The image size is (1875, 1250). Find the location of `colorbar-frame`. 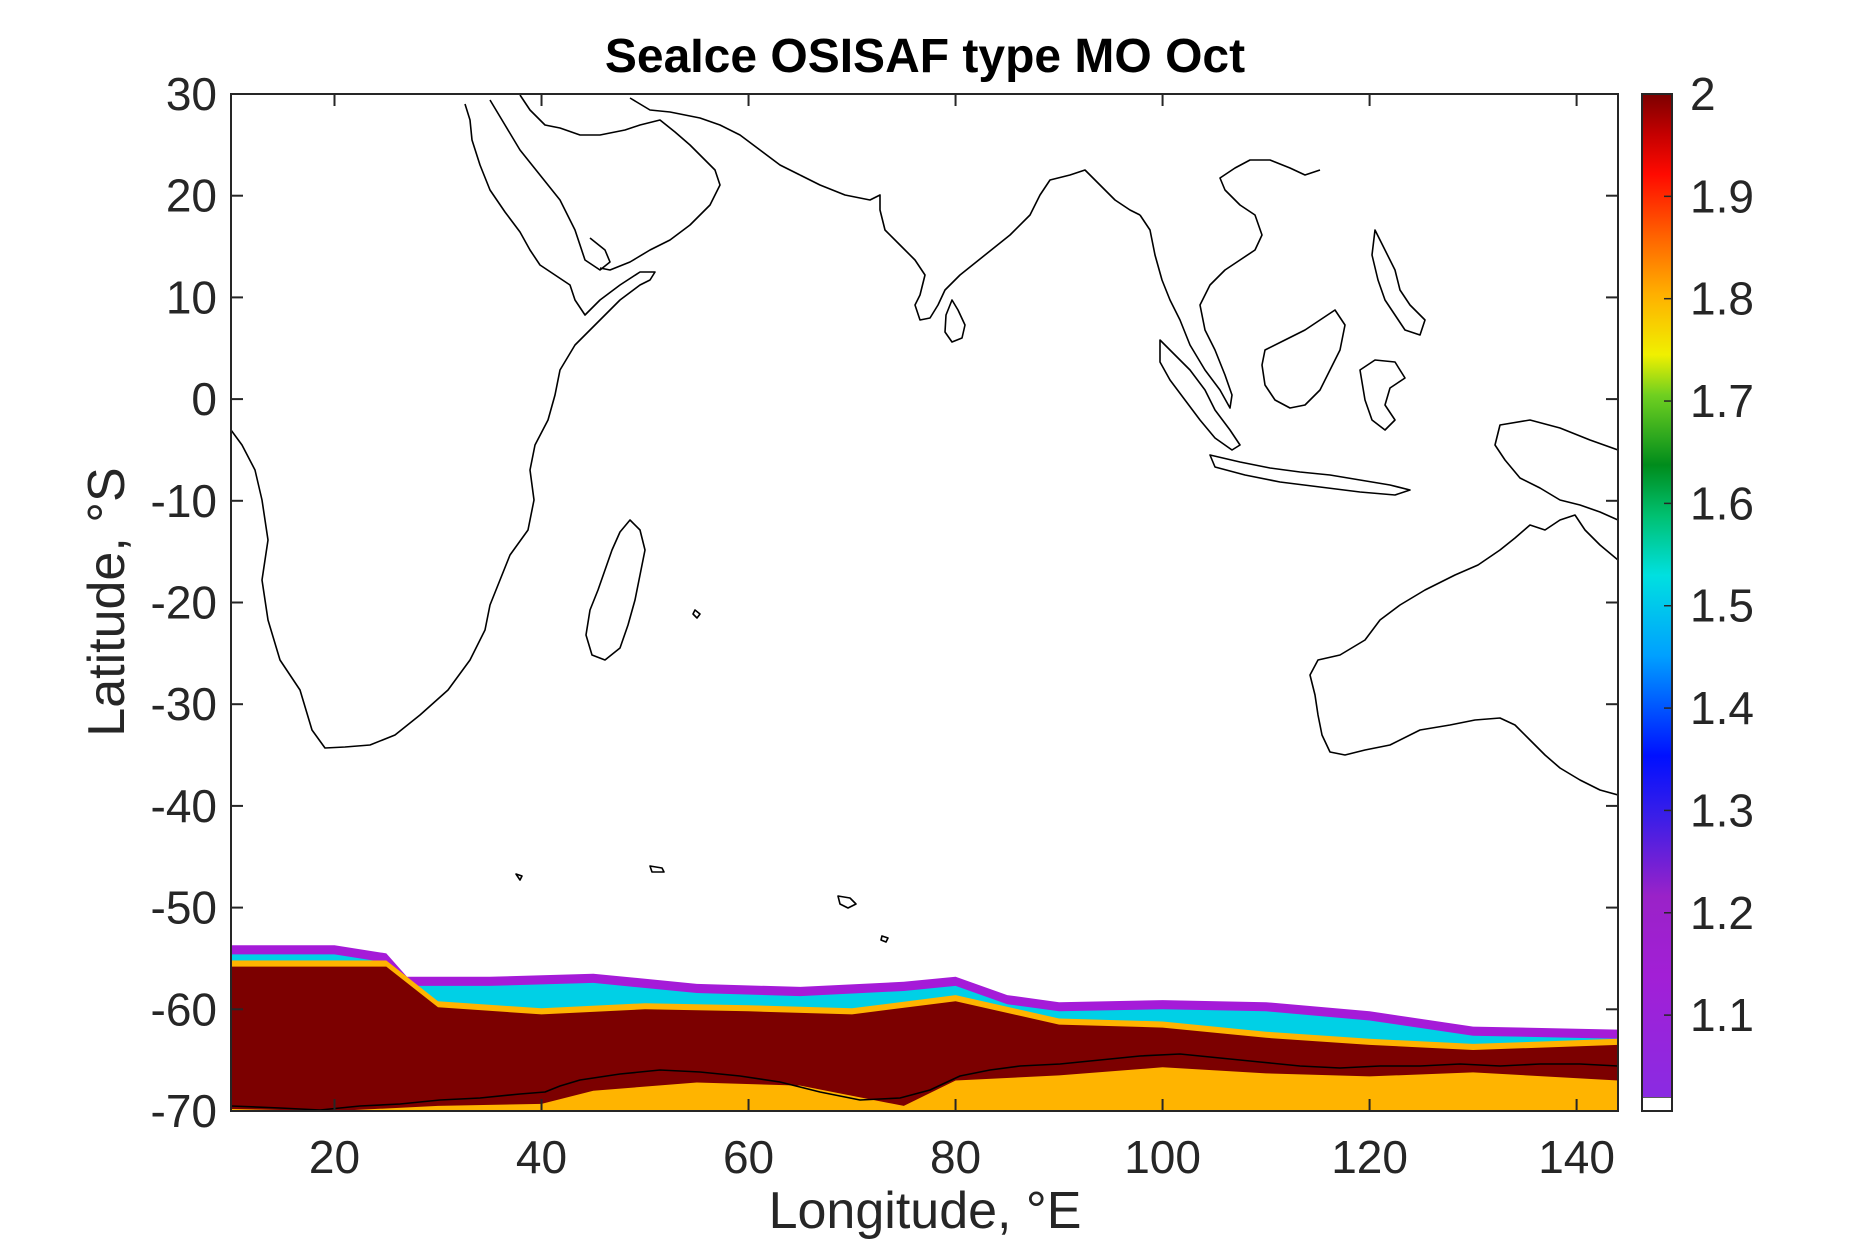

colorbar-frame is located at coordinates (1657, 602).